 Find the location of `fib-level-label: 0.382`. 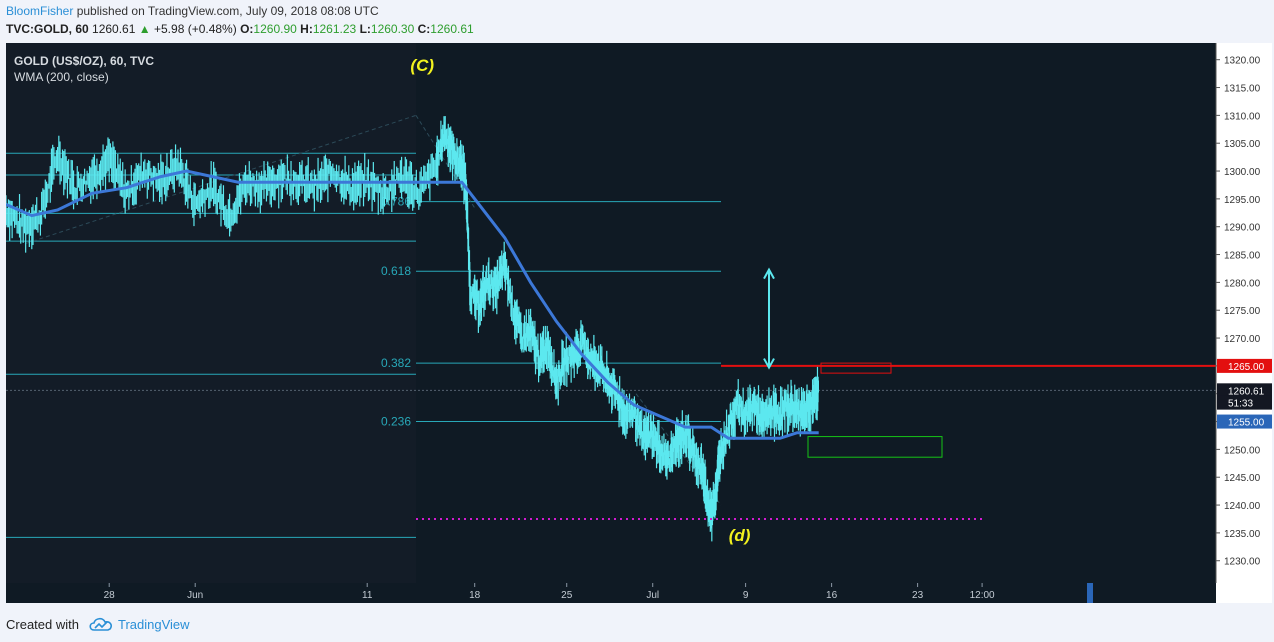

fib-level-label: 0.382 is located at coordinates (396, 363).